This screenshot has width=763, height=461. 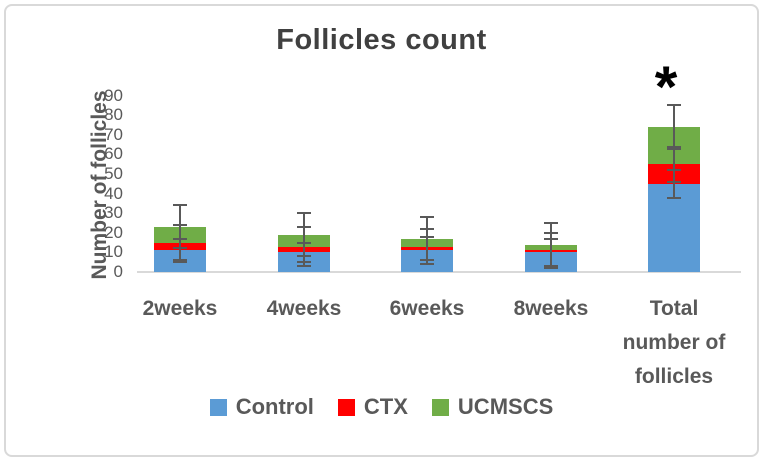 I want to click on y-tick-label: 0, so click(x=118, y=271).